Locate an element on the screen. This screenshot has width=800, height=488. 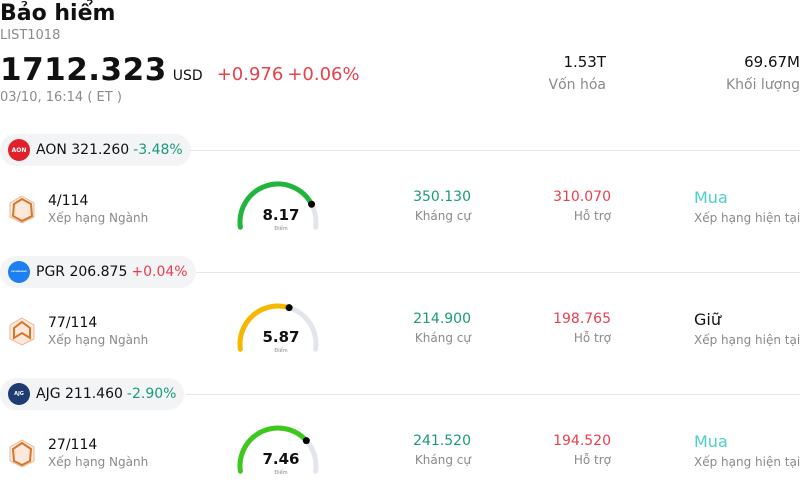
support: 194.520 Hỗ trợ is located at coordinates (551, 450).